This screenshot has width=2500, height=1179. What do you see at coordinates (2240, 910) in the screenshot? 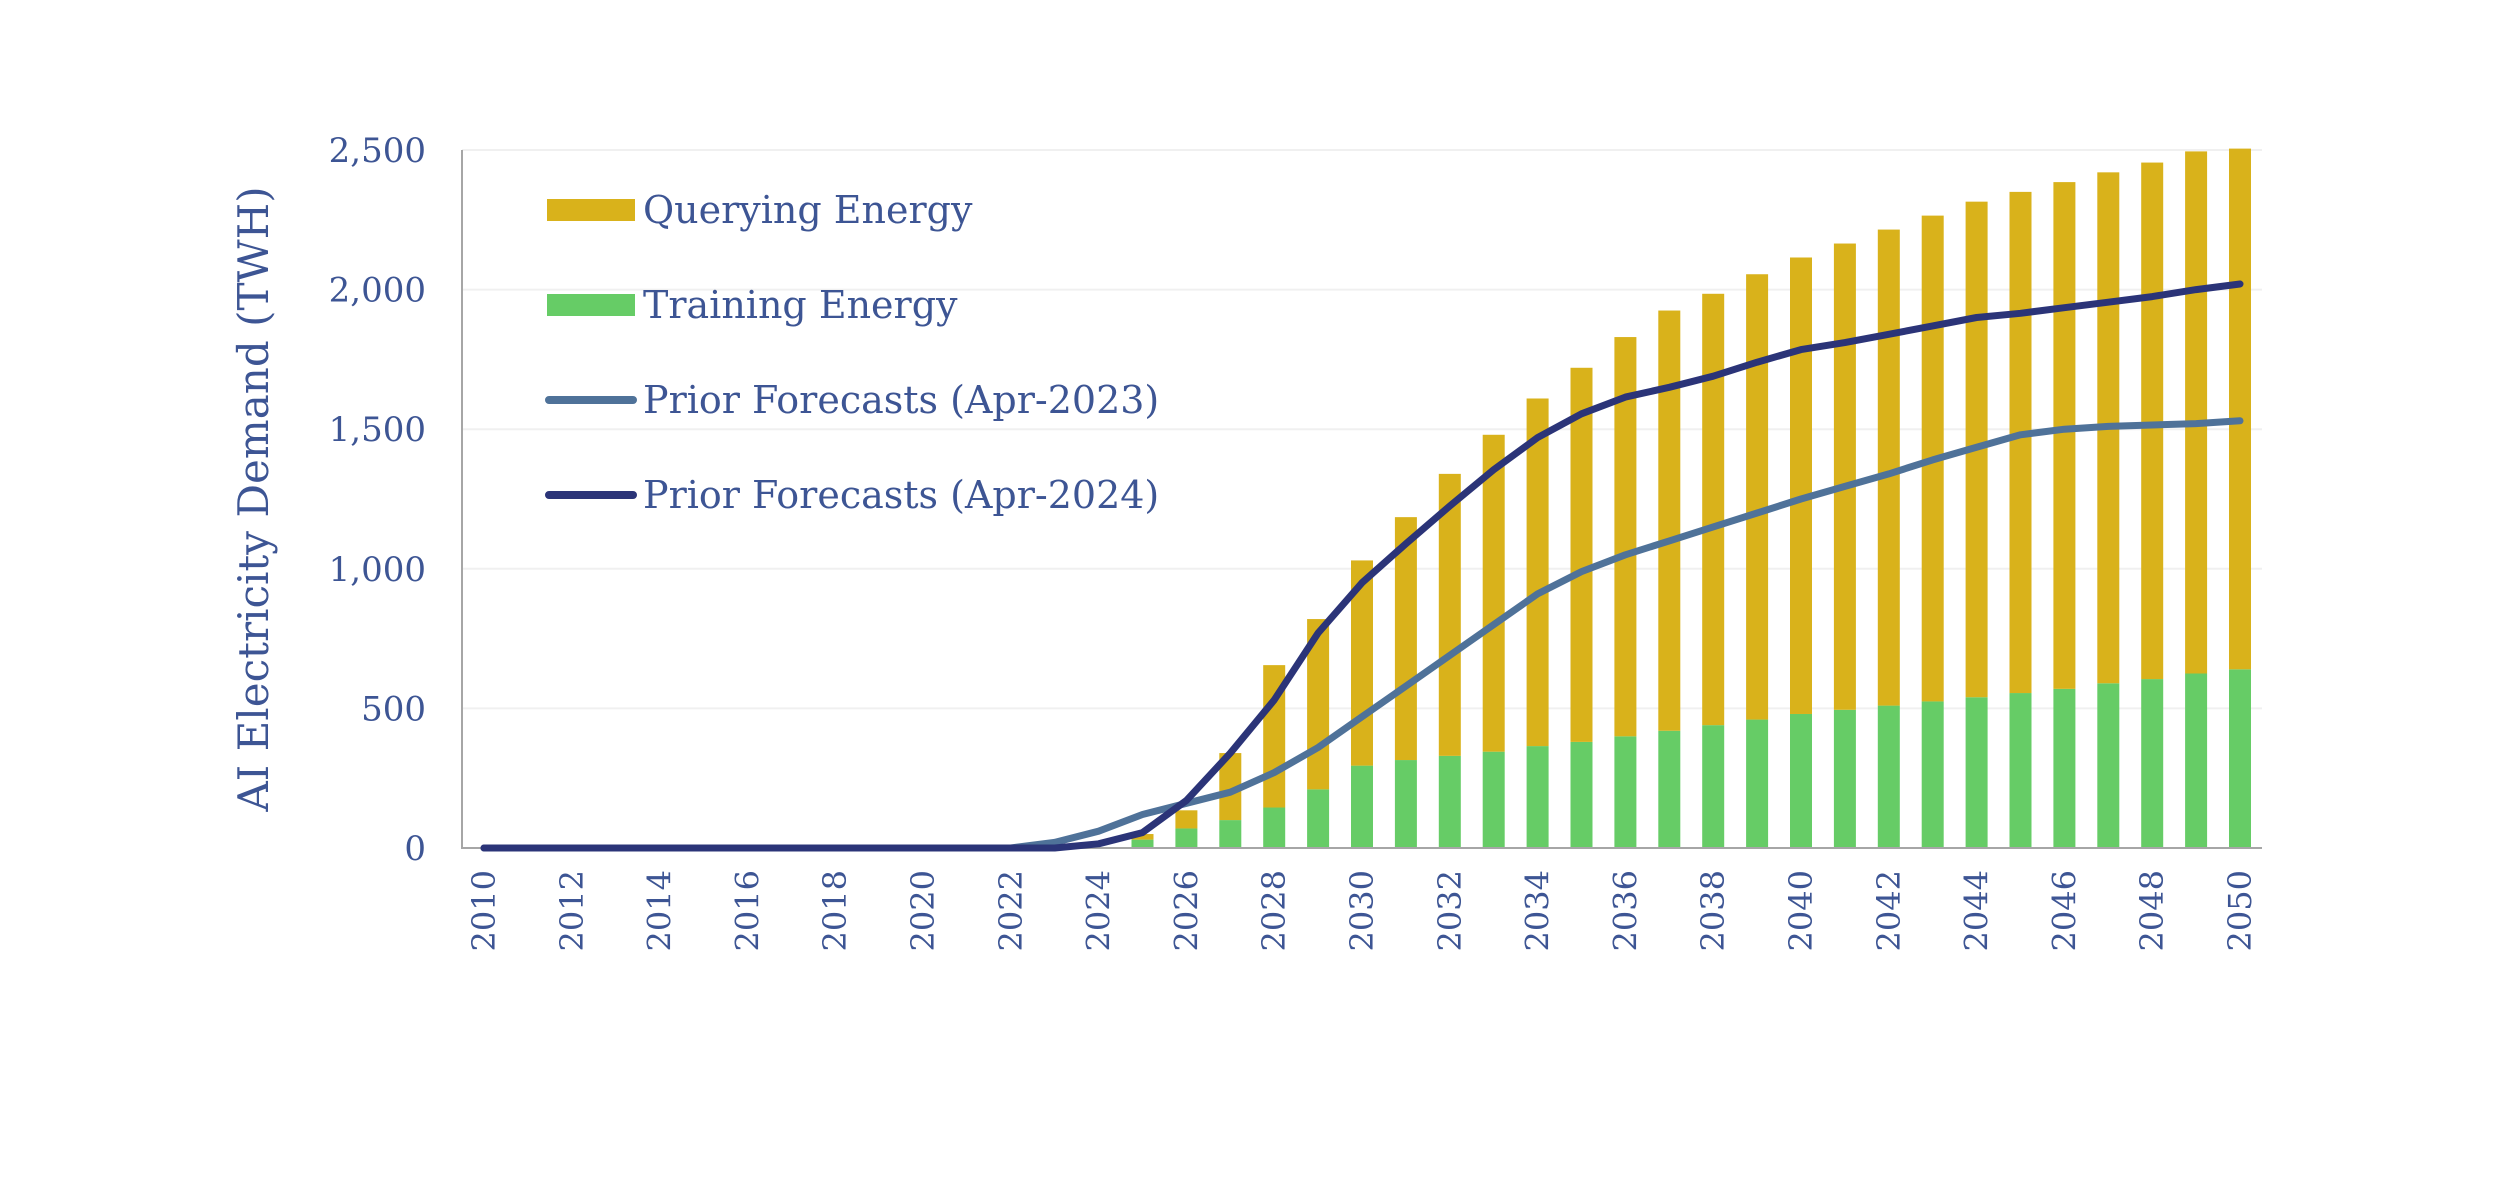
I see `x-tick-label-2050: 2050` at bounding box center [2240, 910].